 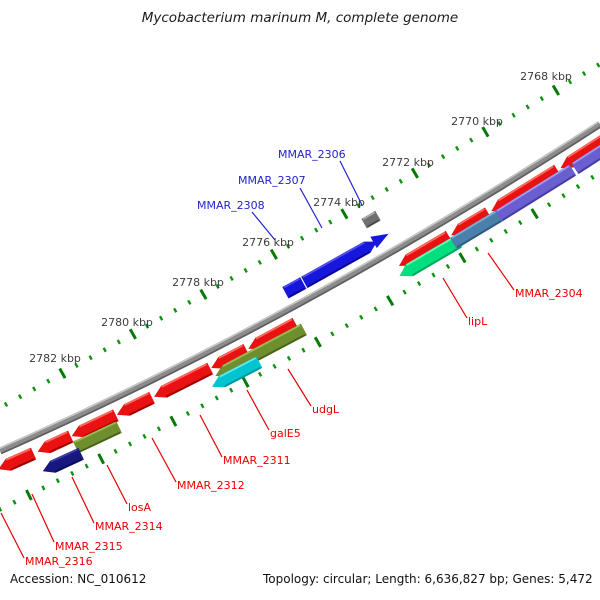 I want to click on gene-label: MMAR_2314, so click(x=129, y=526).